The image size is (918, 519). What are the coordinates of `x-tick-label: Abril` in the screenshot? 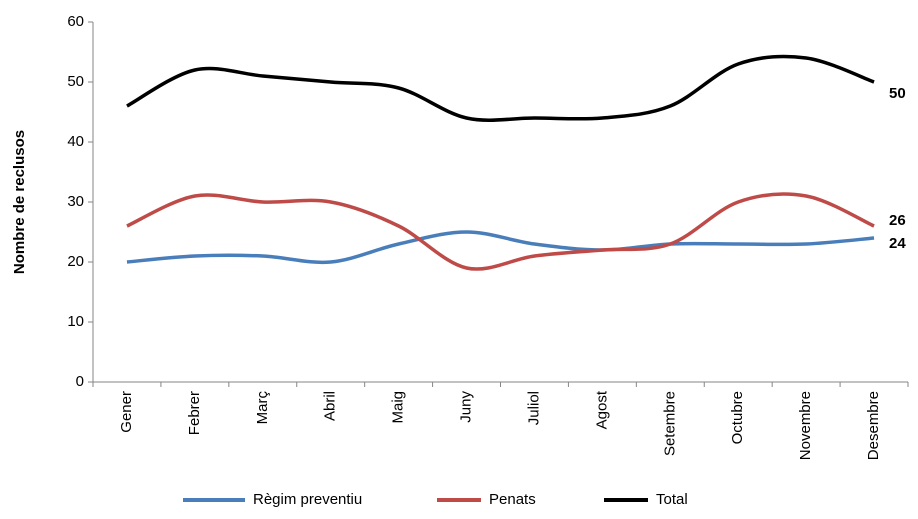 It's located at (330, 406).